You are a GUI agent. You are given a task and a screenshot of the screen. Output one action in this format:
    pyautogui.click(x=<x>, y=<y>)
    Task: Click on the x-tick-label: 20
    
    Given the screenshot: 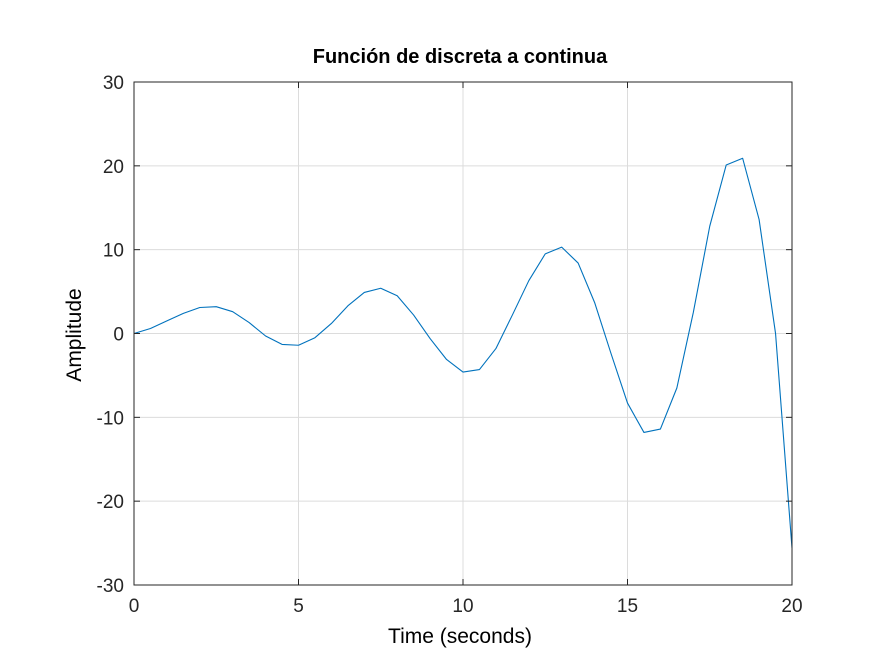 What is the action you would take?
    pyautogui.click(x=791, y=606)
    